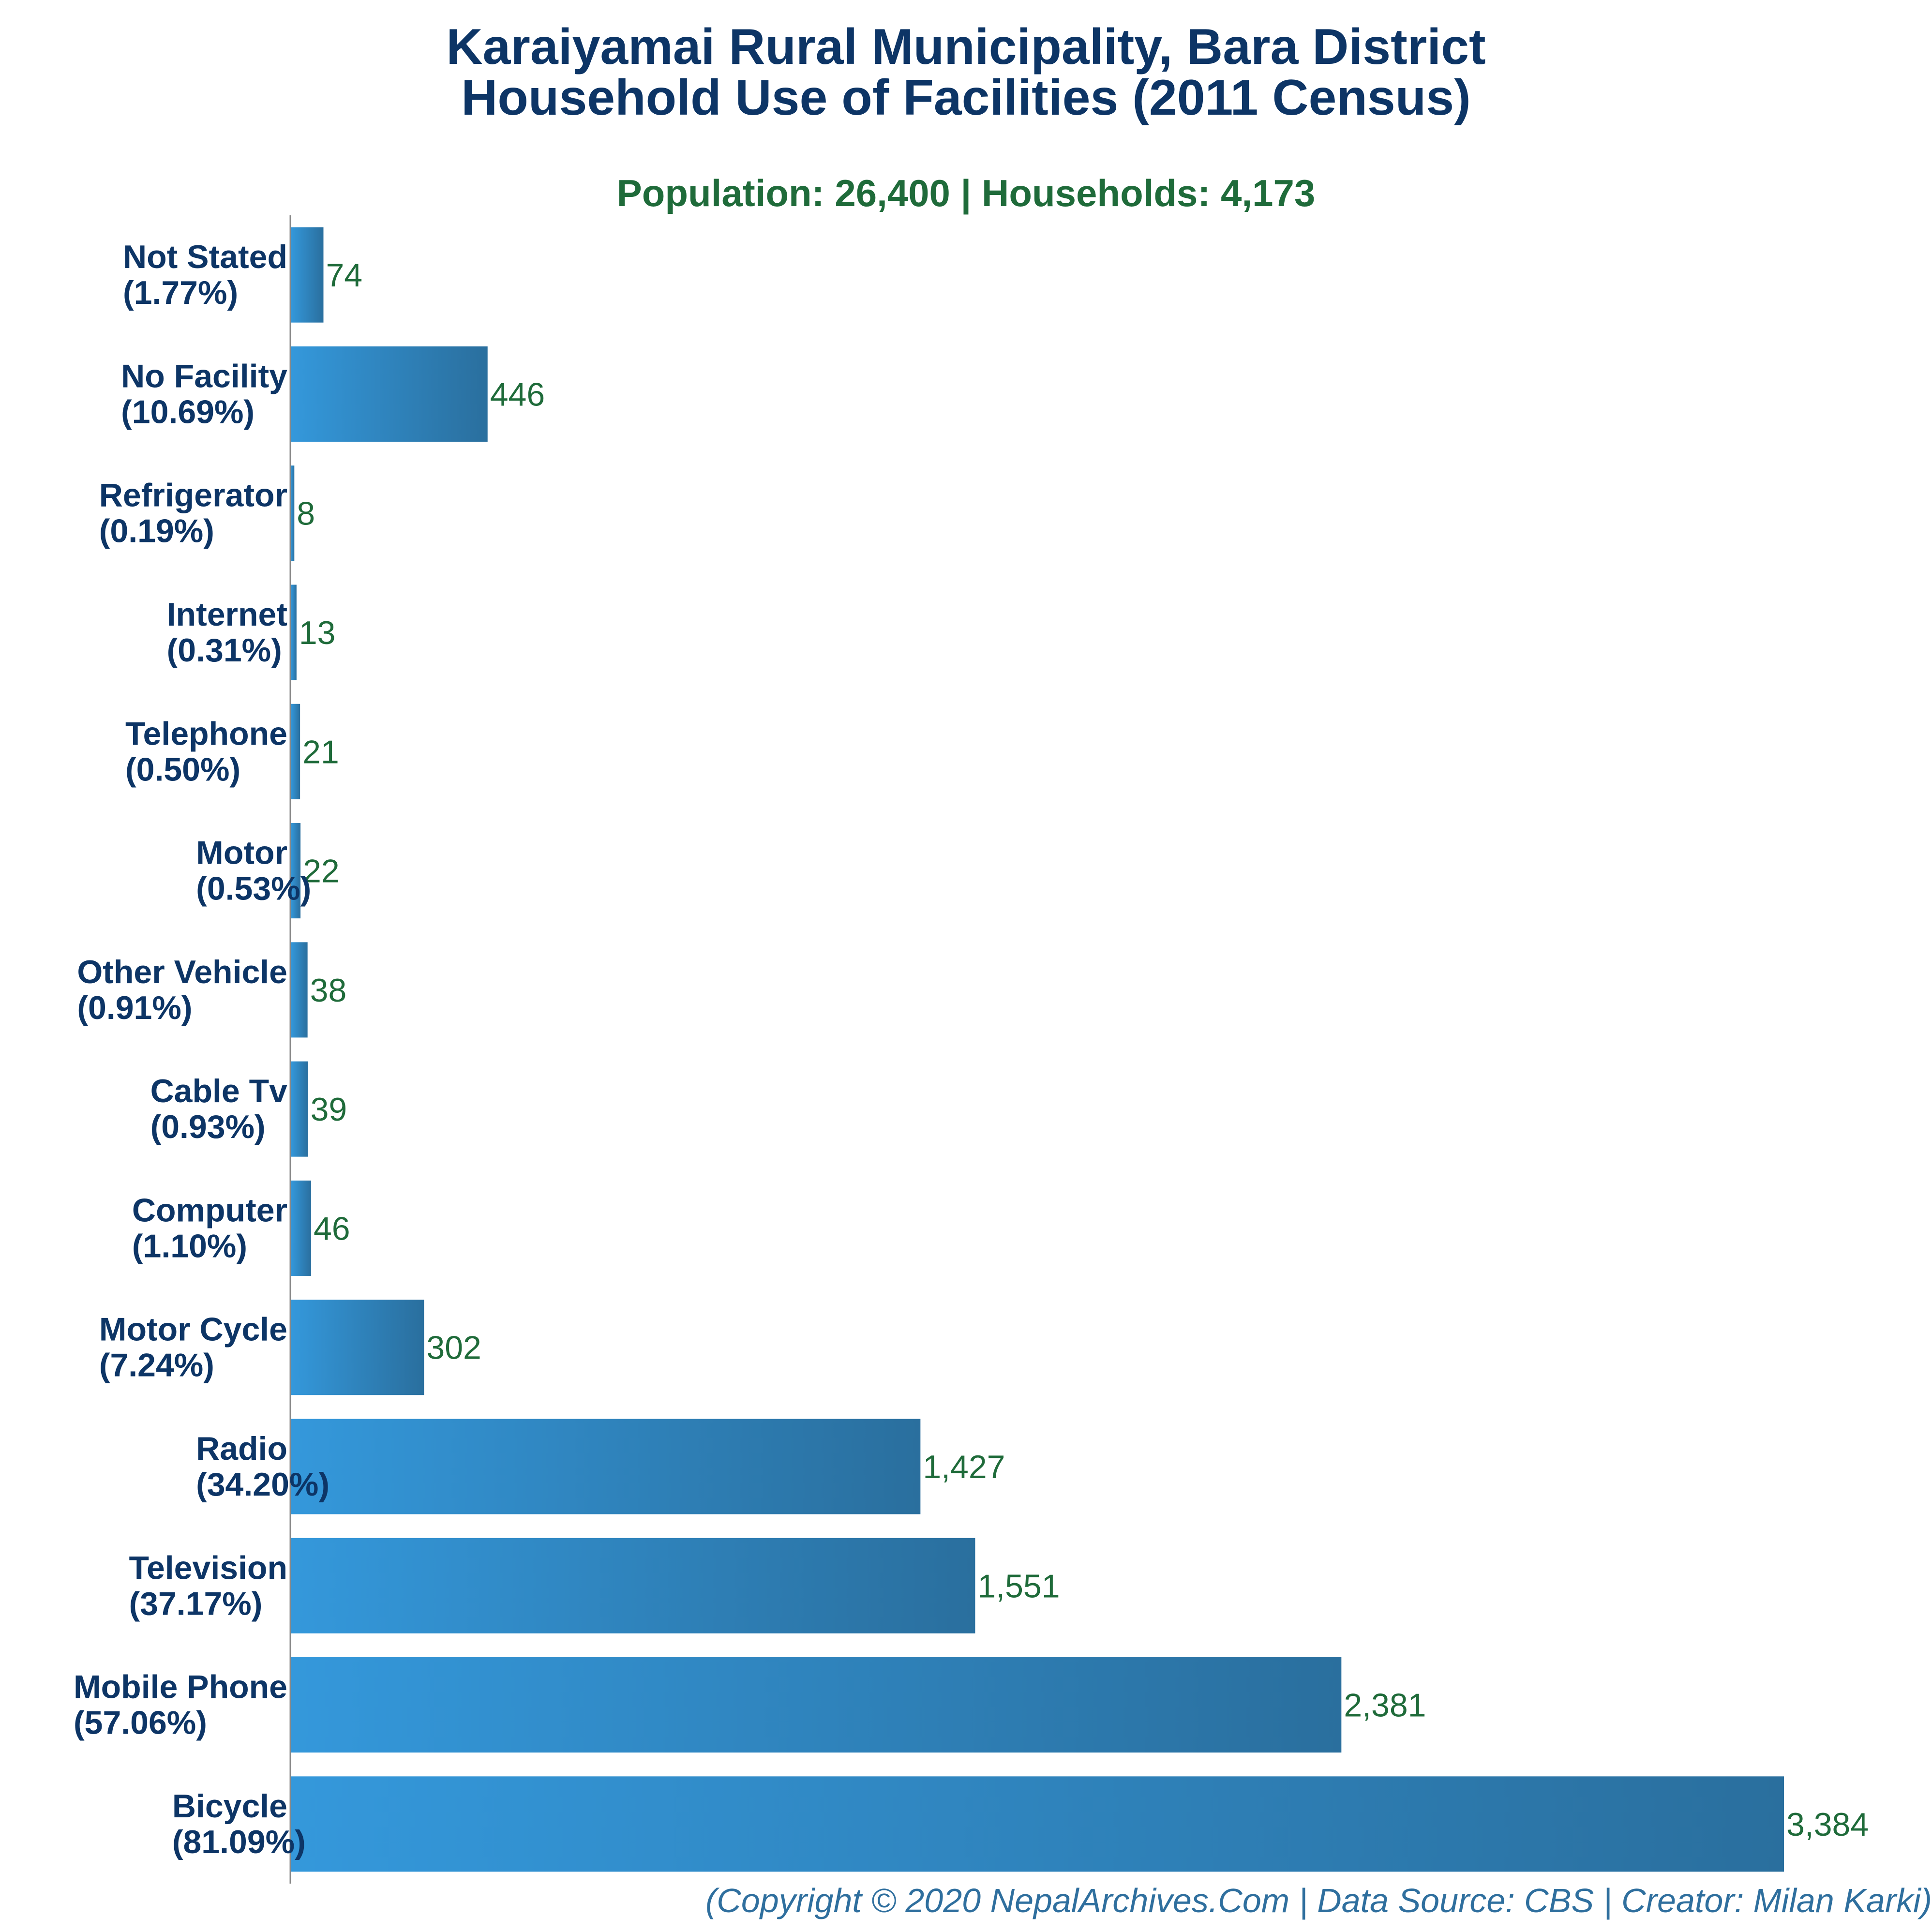  I want to click on category-label: Other Vehicle (0.91%), so click(182, 990).